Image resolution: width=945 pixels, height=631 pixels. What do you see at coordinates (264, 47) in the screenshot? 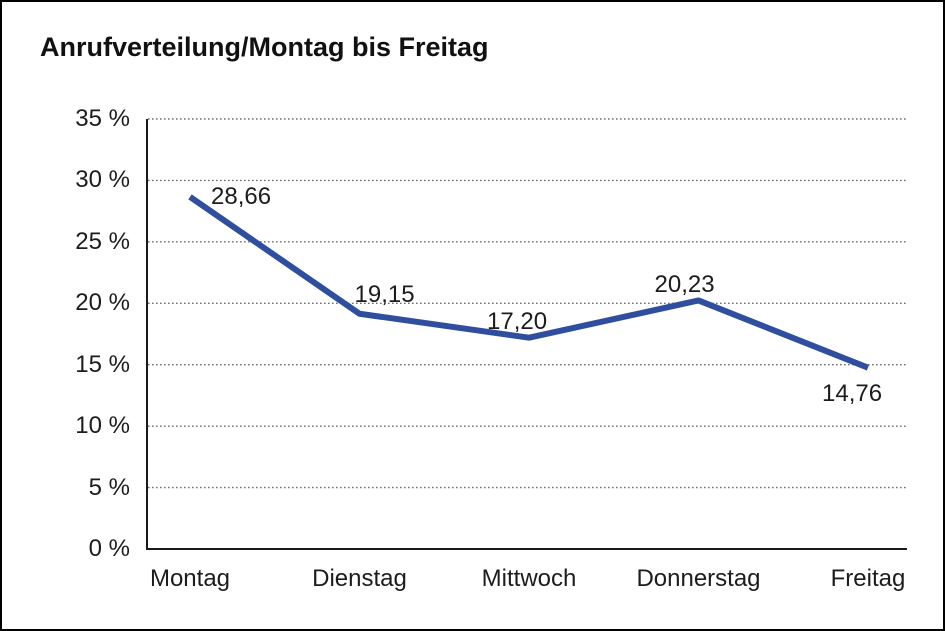
I see `chart-title: Anrufverteilung/Montag bis Freitag` at bounding box center [264, 47].